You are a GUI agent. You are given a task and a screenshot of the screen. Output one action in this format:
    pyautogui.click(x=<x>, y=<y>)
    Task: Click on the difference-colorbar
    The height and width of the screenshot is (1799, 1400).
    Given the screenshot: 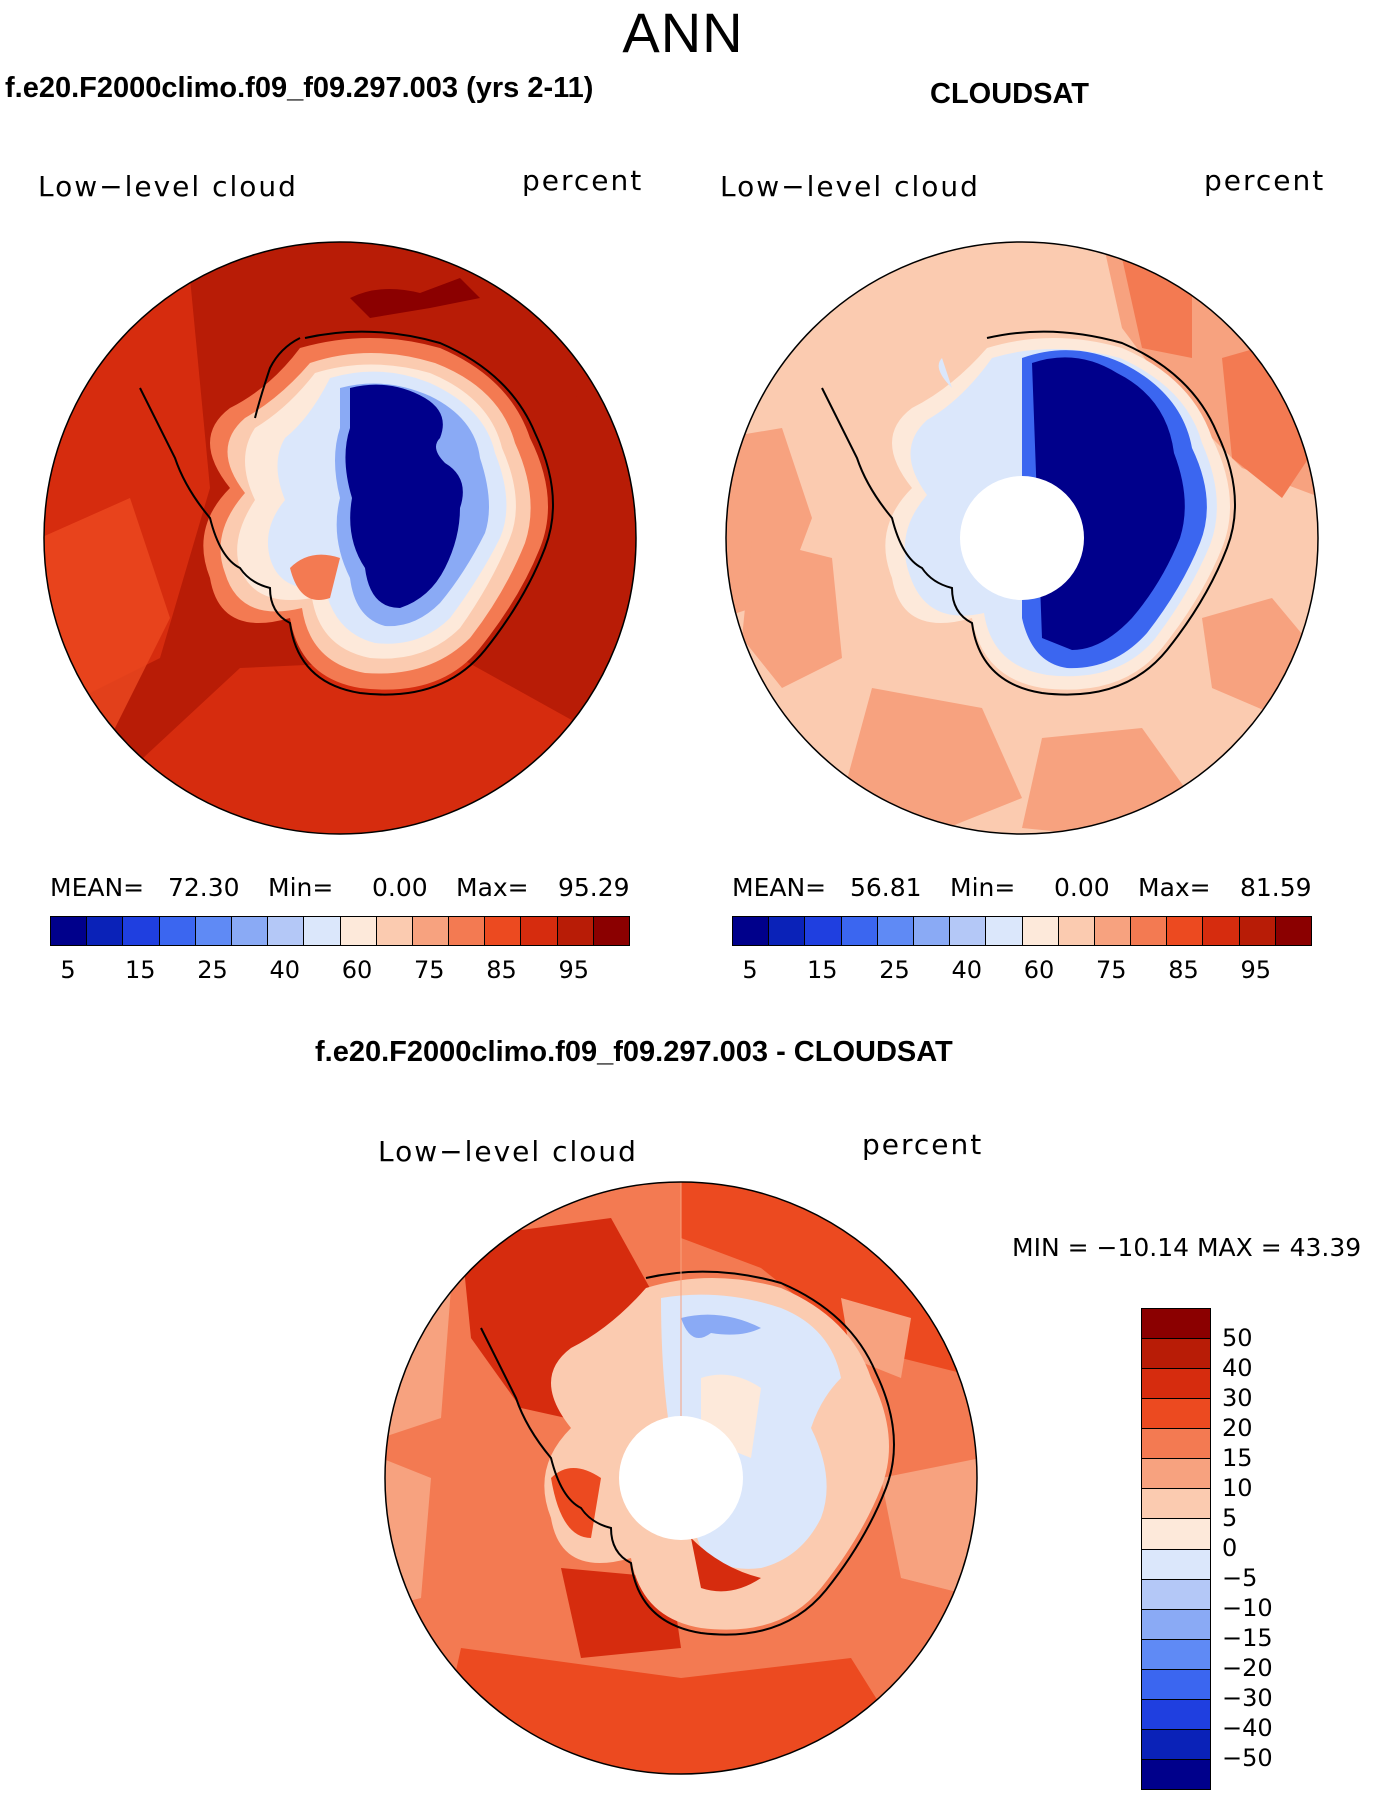 What is the action you would take?
    pyautogui.click(x=1176, y=1549)
    